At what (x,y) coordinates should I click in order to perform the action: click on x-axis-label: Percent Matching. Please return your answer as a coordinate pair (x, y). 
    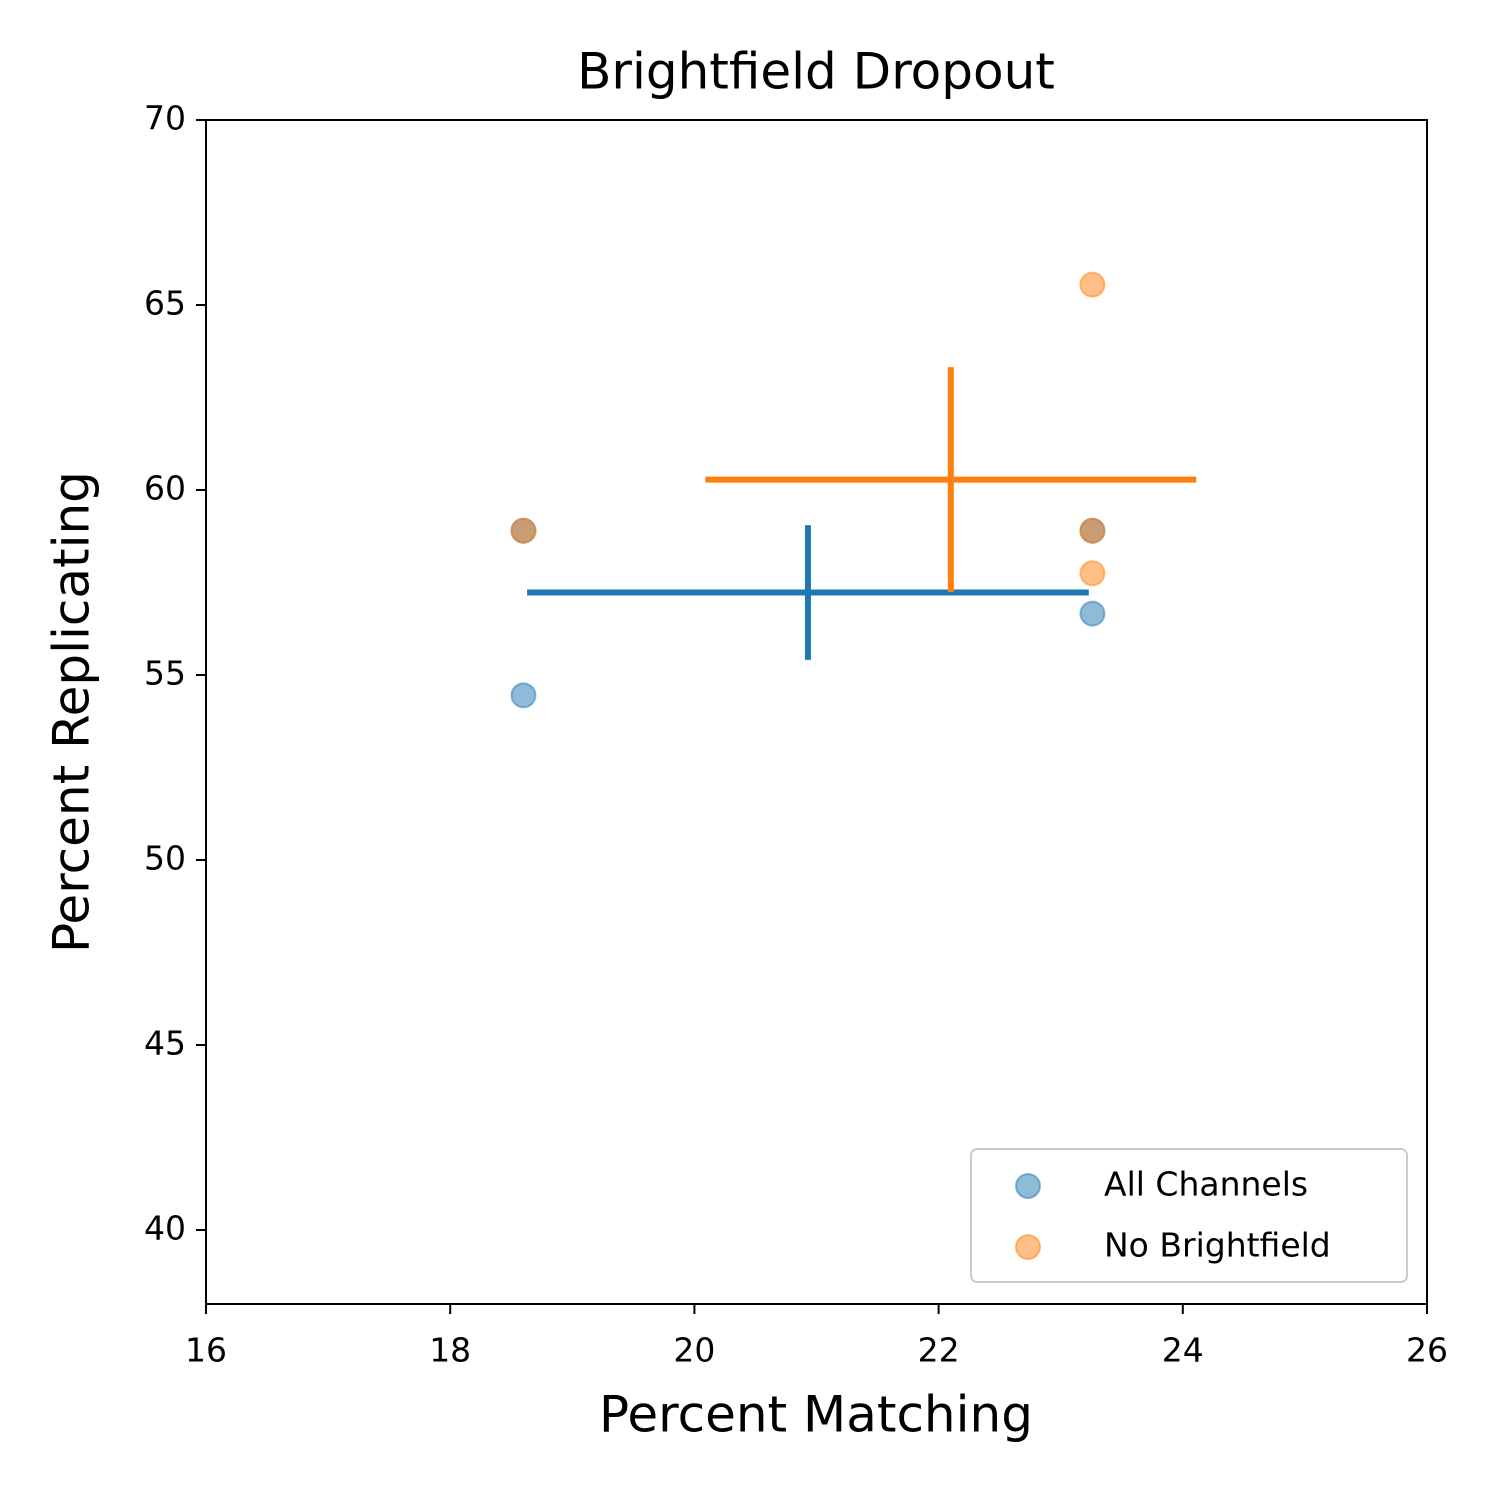
    Looking at the image, I should click on (816, 1415).